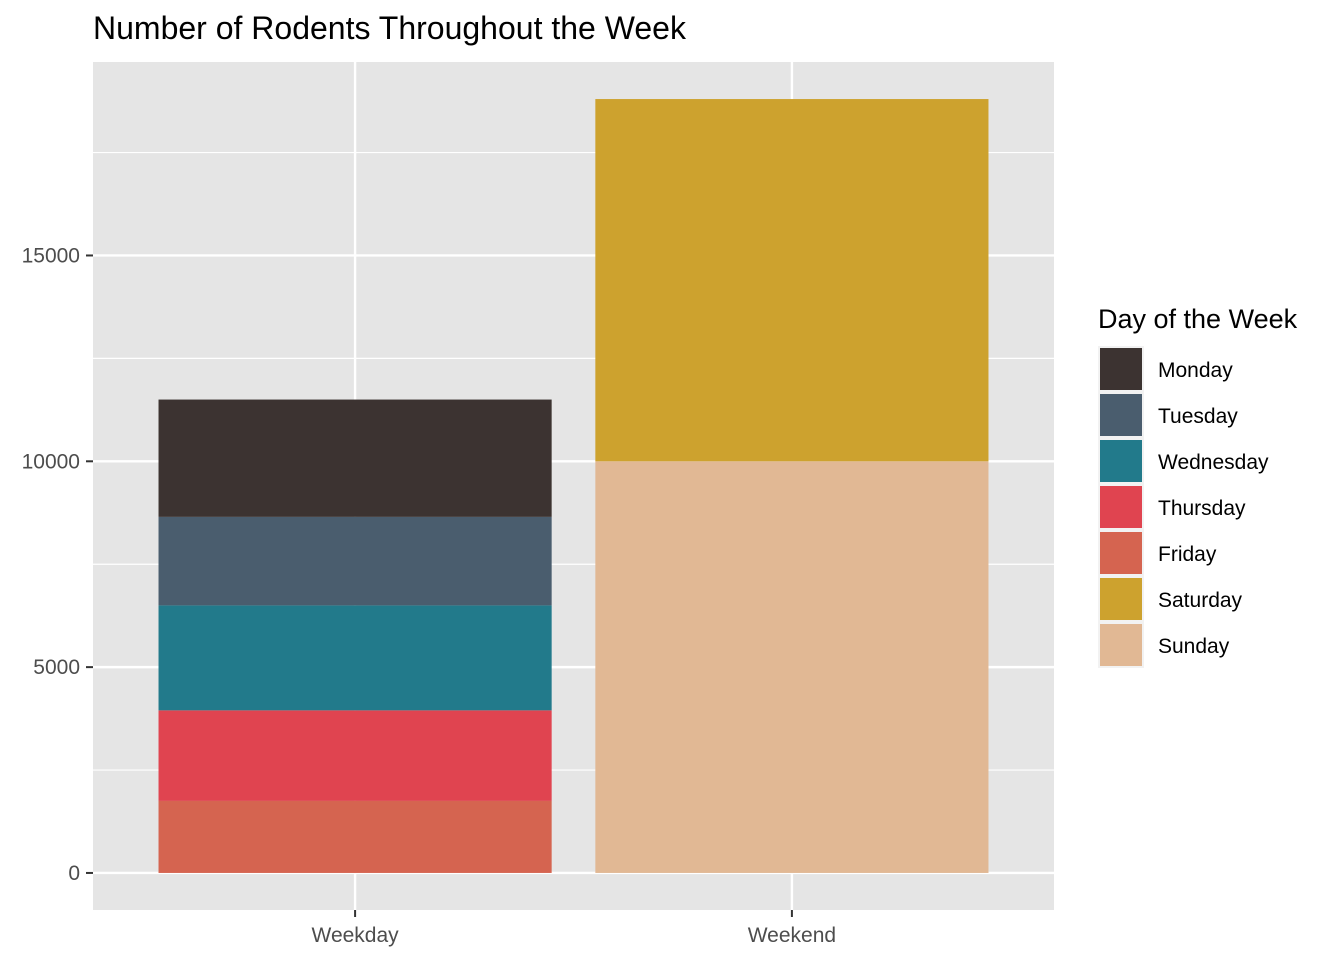  I want to click on legend-key-thursday, so click(1121, 507).